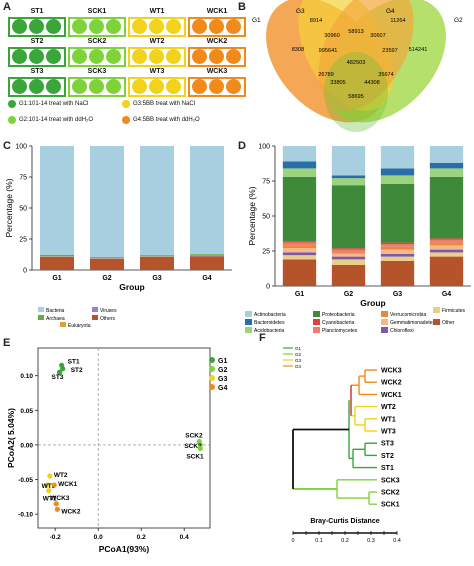  What do you see at coordinates (58, 377) in the screenshot?
I see `point-label: ST3` at bounding box center [58, 377].